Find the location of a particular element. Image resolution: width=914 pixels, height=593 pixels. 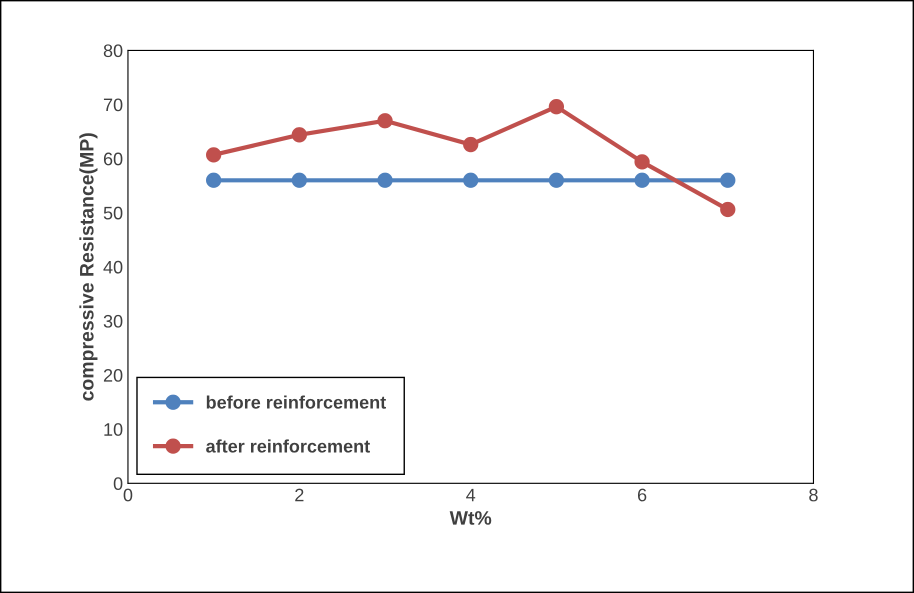

x-tick-label: 2 is located at coordinates (299, 495).